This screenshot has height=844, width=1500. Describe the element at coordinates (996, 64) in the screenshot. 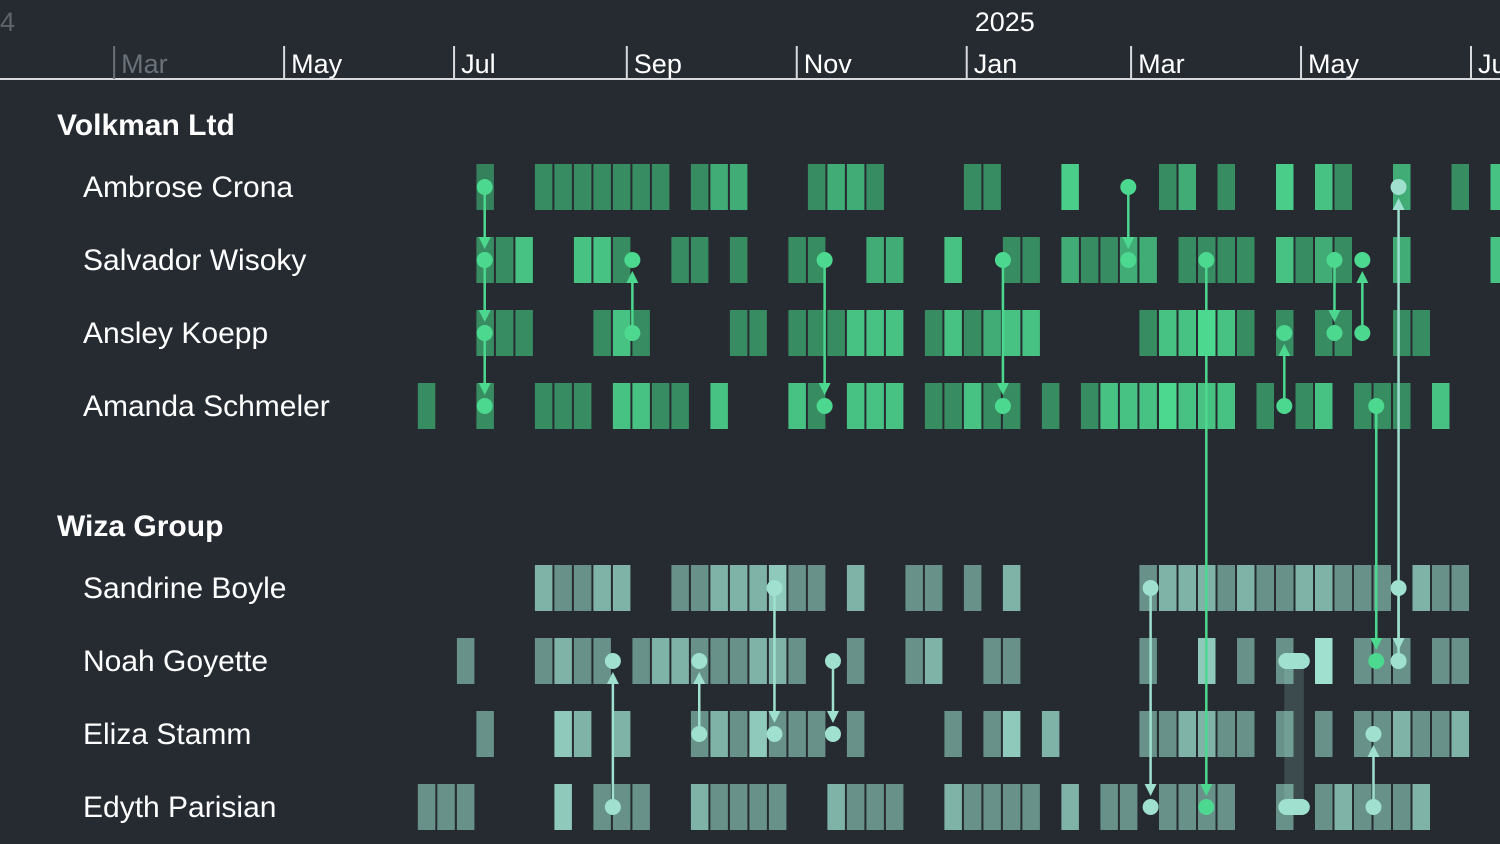

I see `month-label: Jan` at that location.